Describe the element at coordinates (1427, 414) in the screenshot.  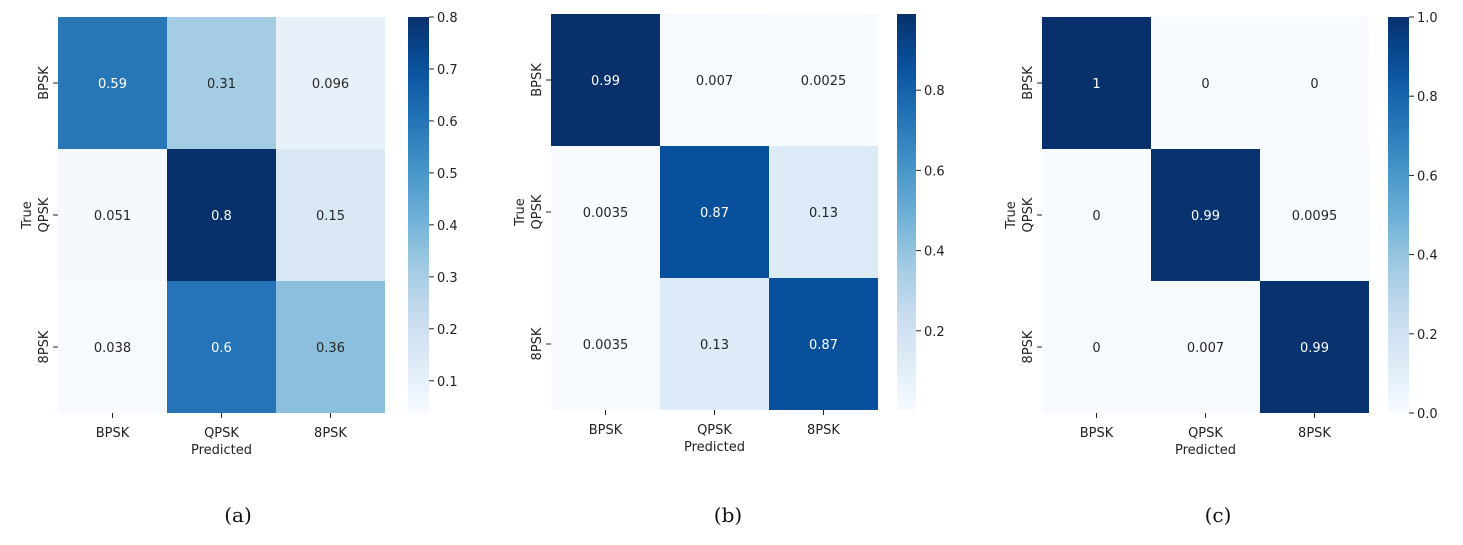
I see `colorbar-tick-label: 0.0` at that location.